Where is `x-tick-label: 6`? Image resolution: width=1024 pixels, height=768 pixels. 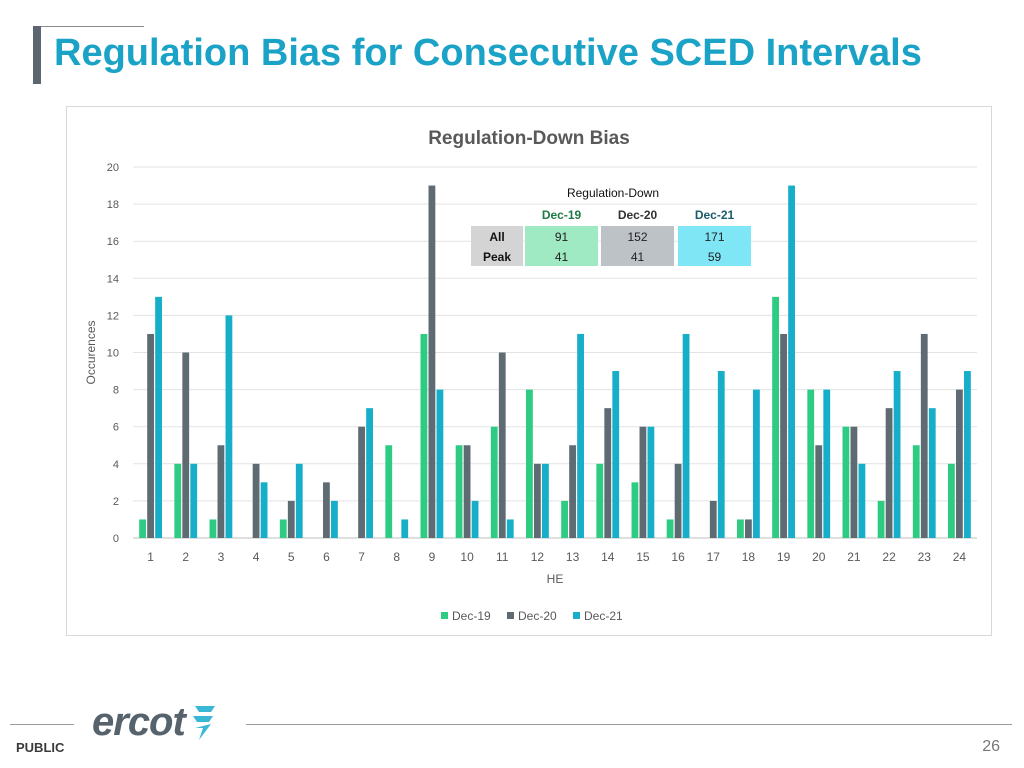 x-tick-label: 6 is located at coordinates (326, 557).